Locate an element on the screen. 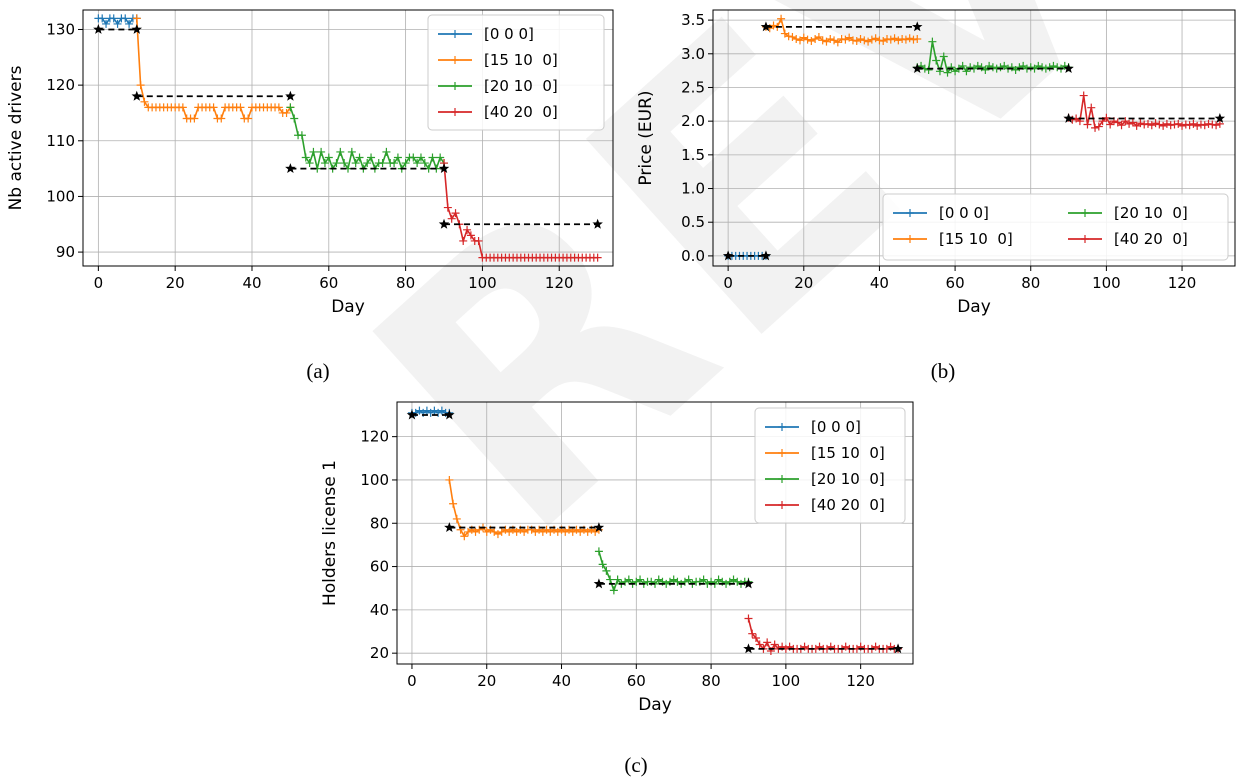 The height and width of the screenshot is (782, 1242). y-tick-label: 1.0 is located at coordinates (693, 189).